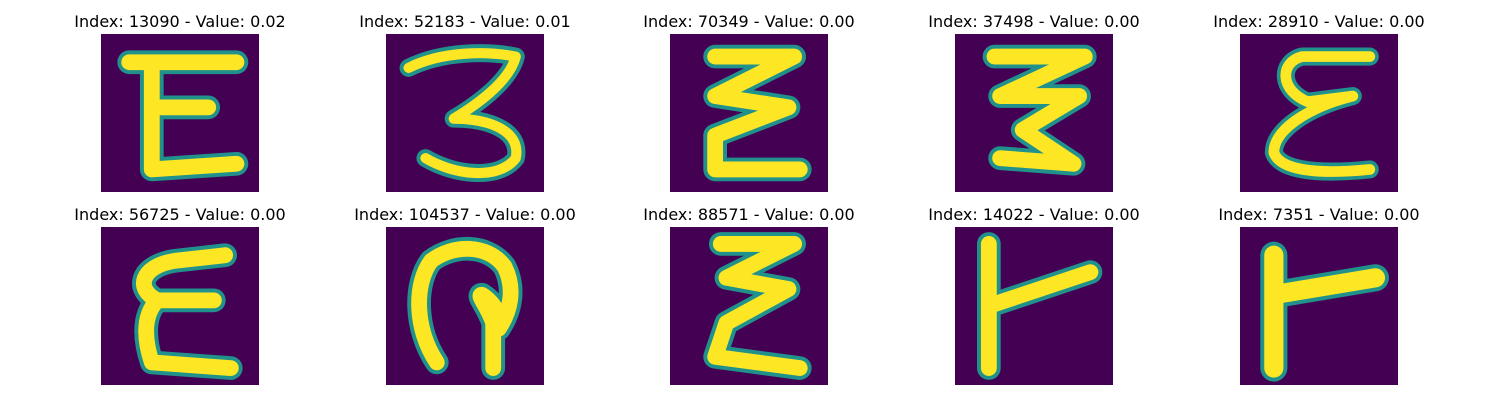  I want to click on panel-5: Index: 28910 - Value: 0.00, so click(1319, 104).